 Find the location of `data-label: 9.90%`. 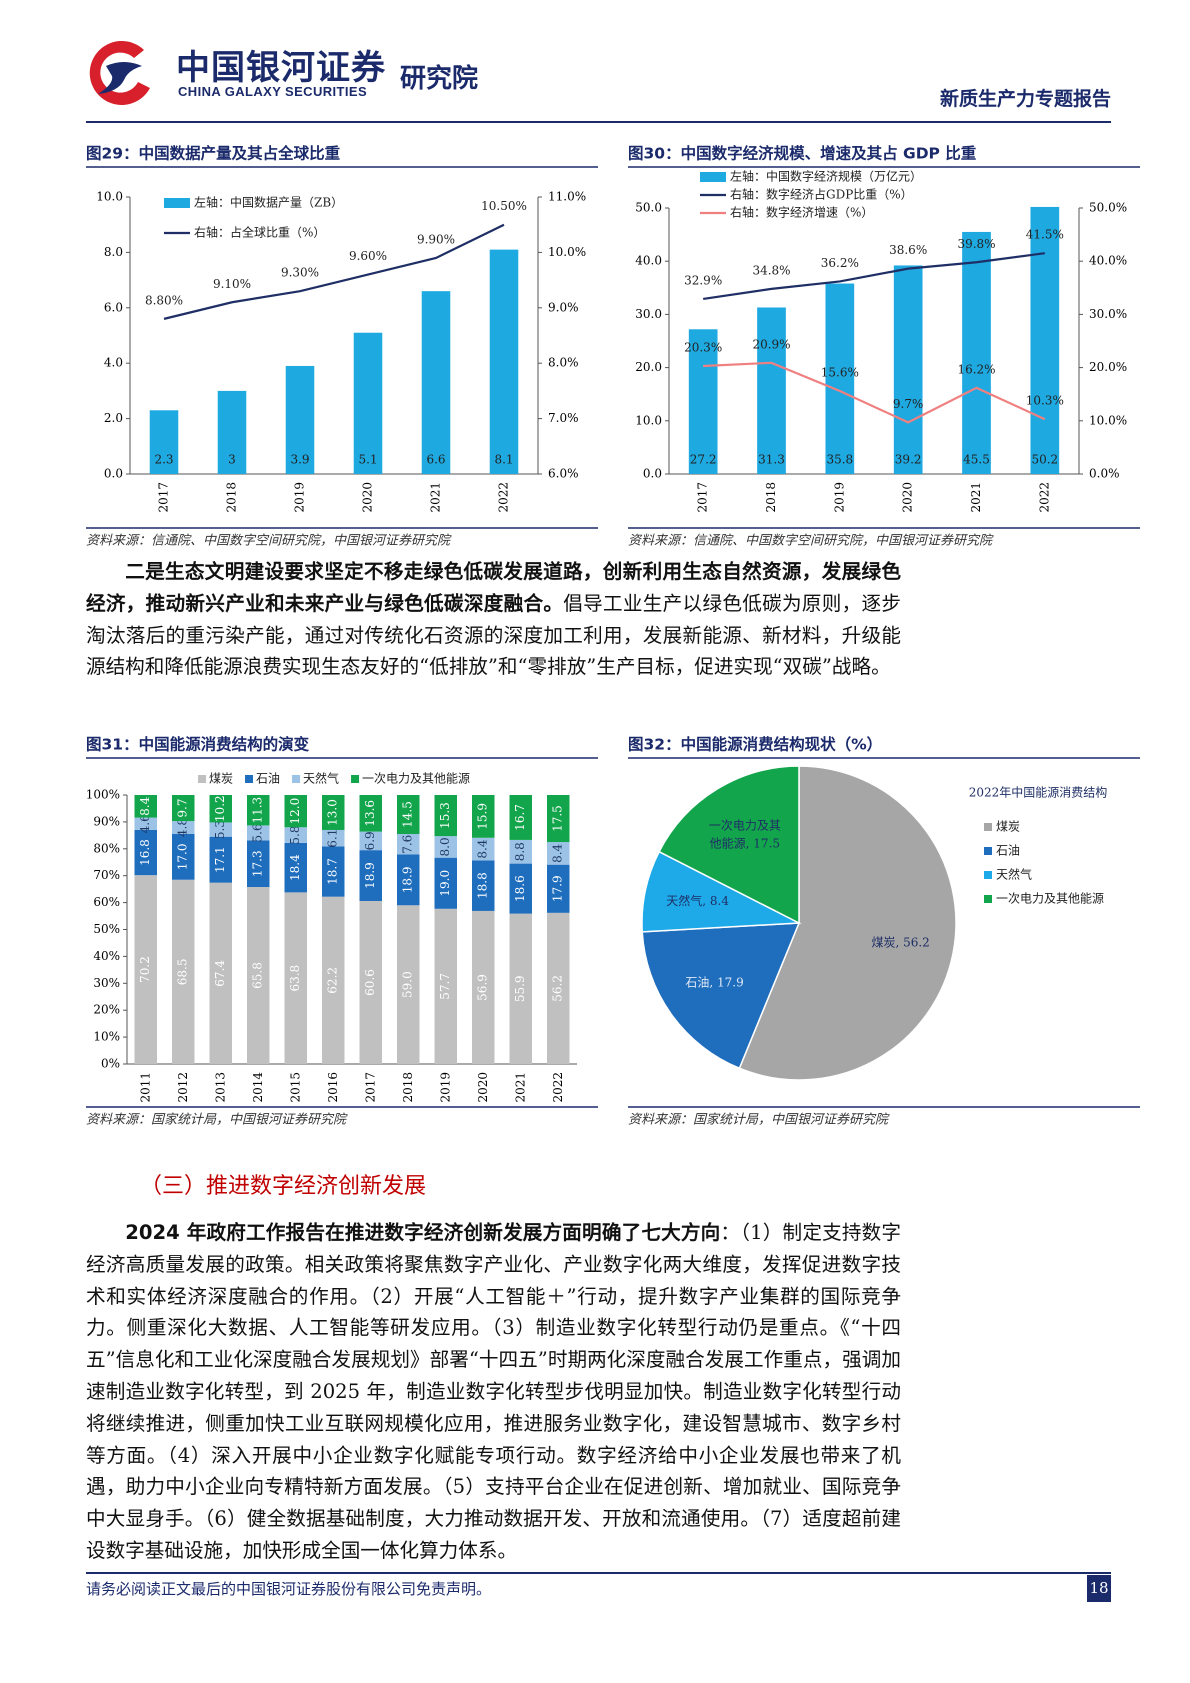

data-label: 9.90% is located at coordinates (436, 239).